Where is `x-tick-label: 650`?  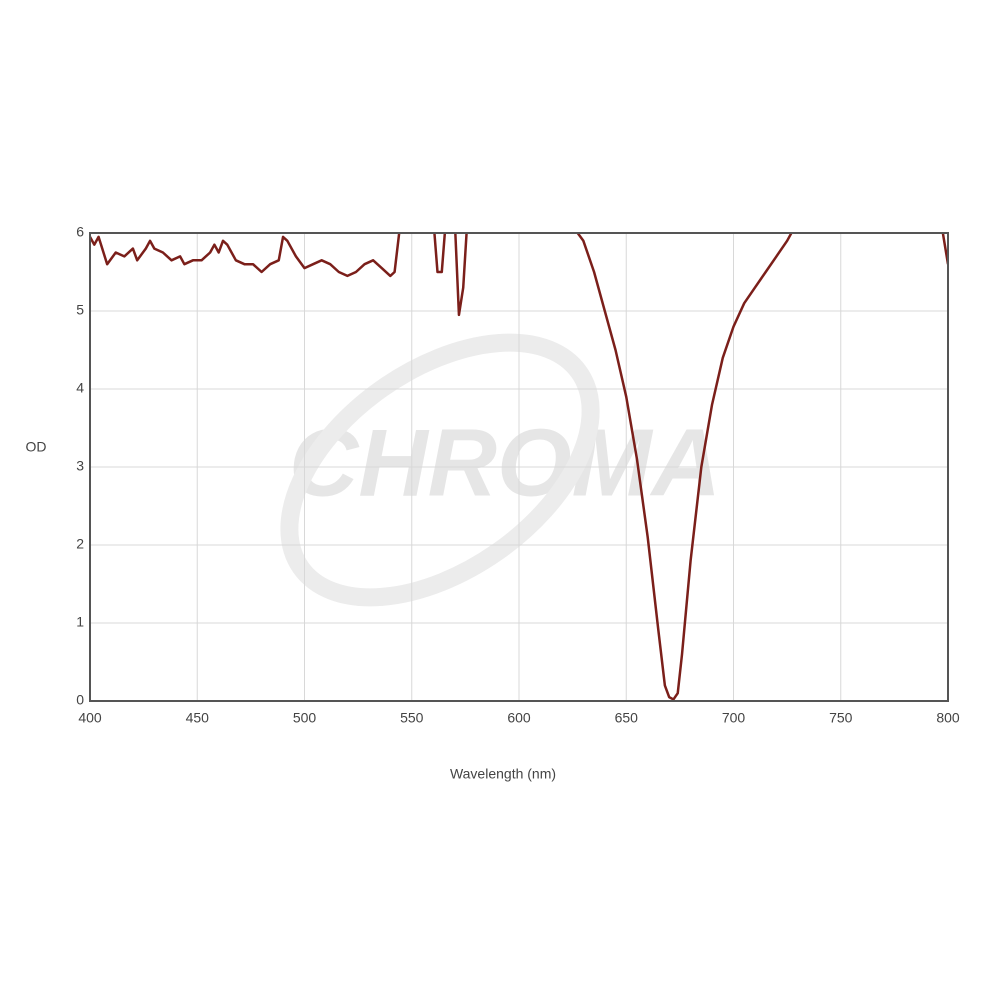 x-tick-label: 650 is located at coordinates (627, 718).